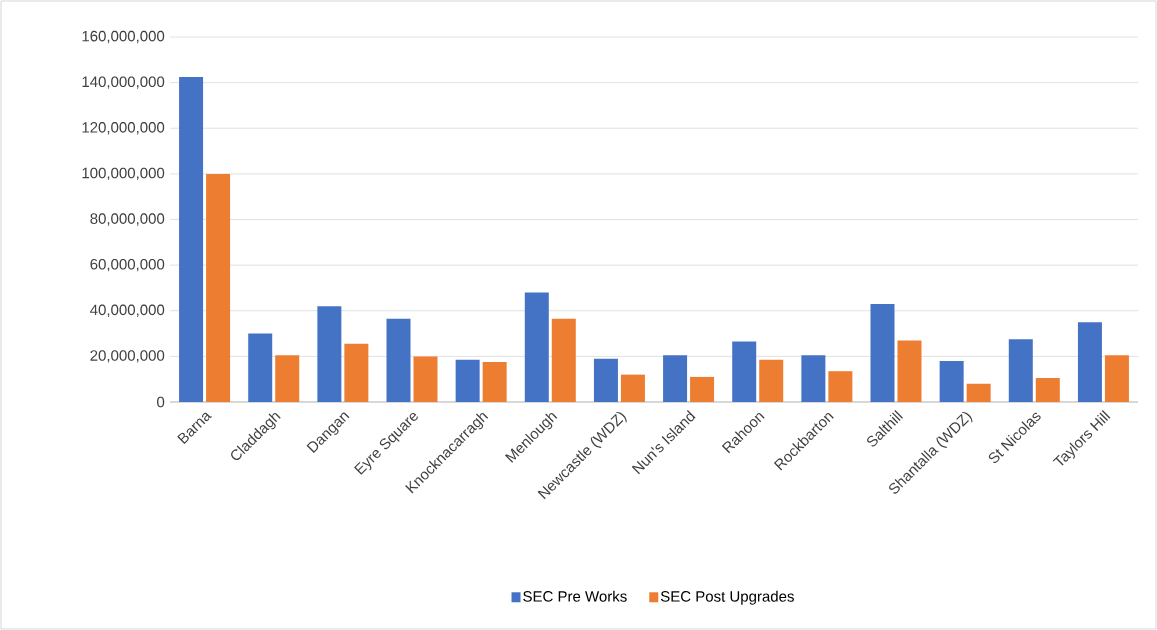  Describe the element at coordinates (127, 310) in the screenshot. I see `y-tick-label: 40,000,000` at that location.